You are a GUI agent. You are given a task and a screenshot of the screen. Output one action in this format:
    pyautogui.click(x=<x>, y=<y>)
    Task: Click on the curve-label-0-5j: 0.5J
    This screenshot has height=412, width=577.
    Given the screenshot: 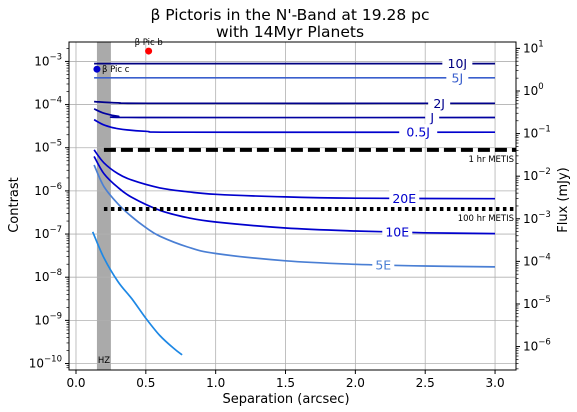 What is the action you would take?
    pyautogui.click(x=418, y=132)
    